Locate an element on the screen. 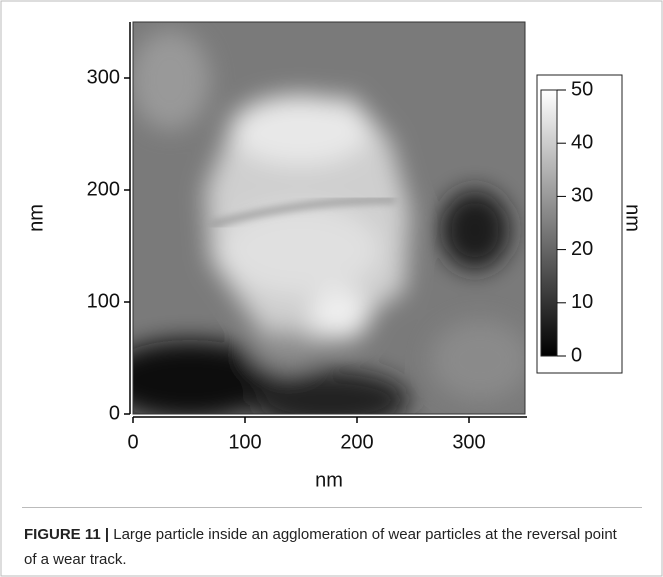 This screenshot has height=577, width=663. y-axis-label: nm is located at coordinates (36, 218).